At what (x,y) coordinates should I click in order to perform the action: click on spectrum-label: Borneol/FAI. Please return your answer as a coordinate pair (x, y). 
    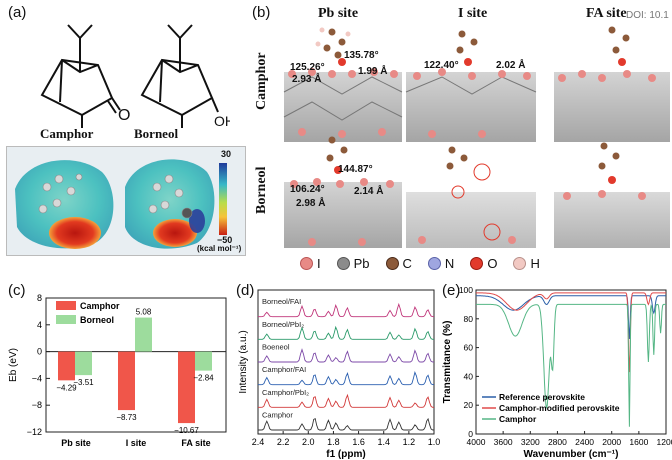
    Looking at the image, I should click on (281, 301).